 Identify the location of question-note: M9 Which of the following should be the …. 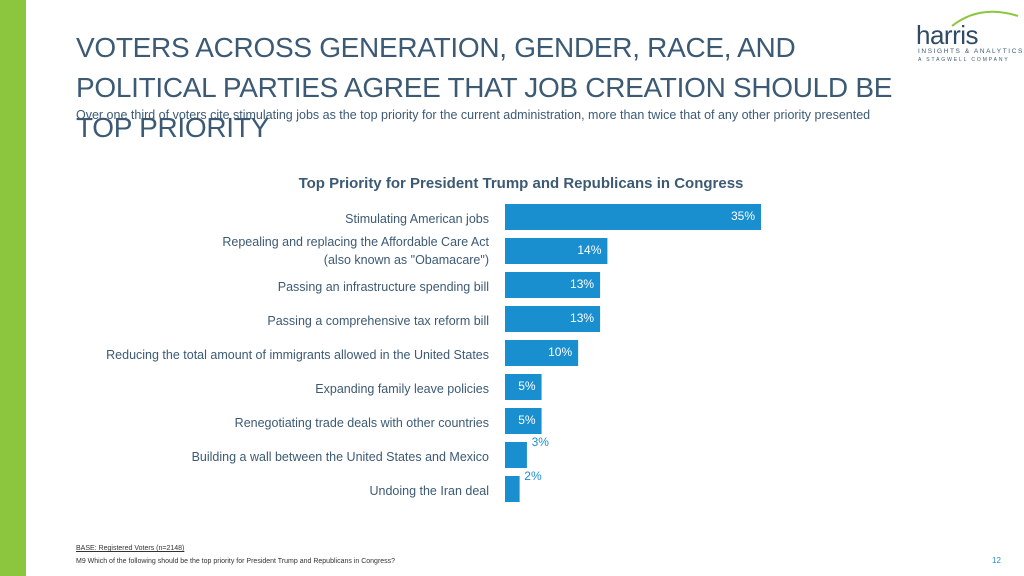
(236, 561).